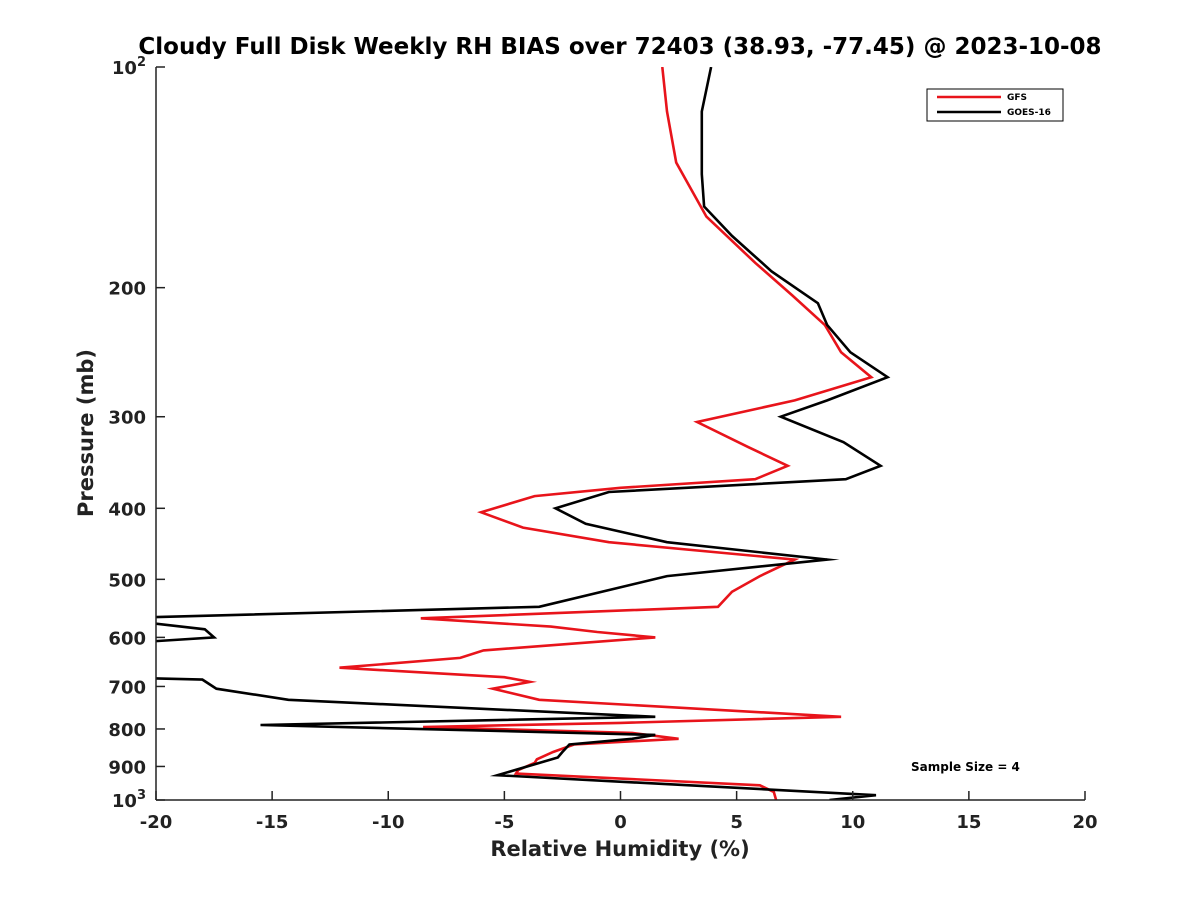  Describe the element at coordinates (127, 687) in the screenshot. I see `y-tick-label: 700` at that location.